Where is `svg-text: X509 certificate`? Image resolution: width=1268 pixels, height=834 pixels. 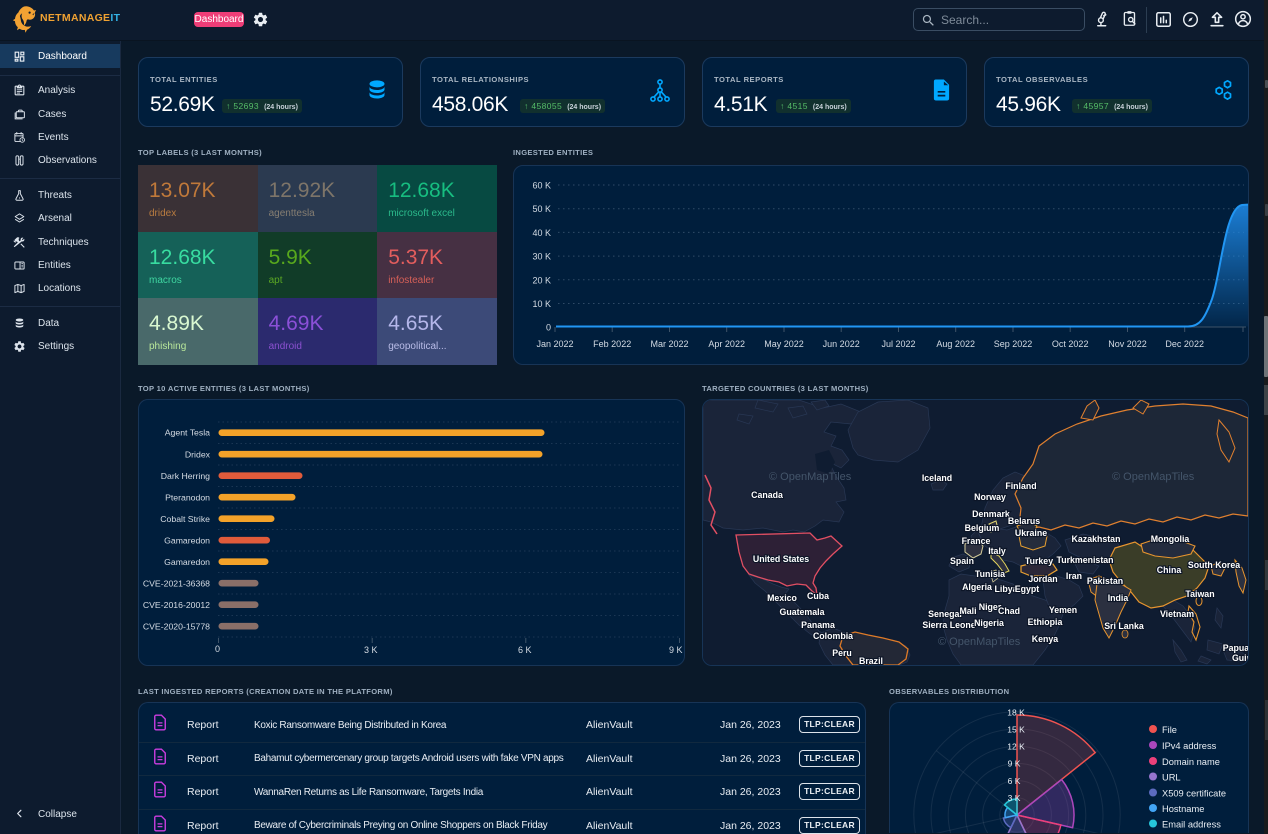 svg-text: X509 certificate is located at coordinates (1194, 794).